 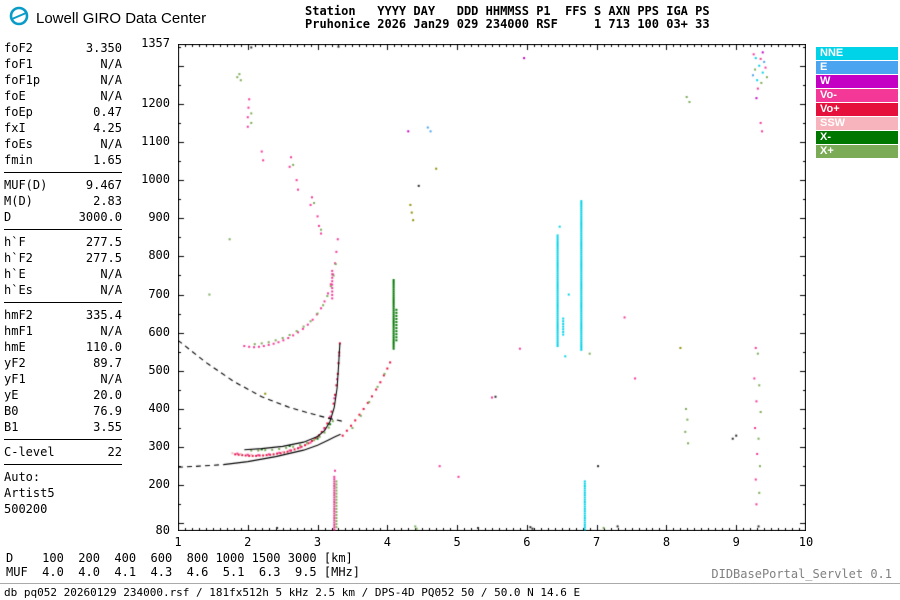 I want to click on auto-label: Auto:, so click(x=22, y=477).